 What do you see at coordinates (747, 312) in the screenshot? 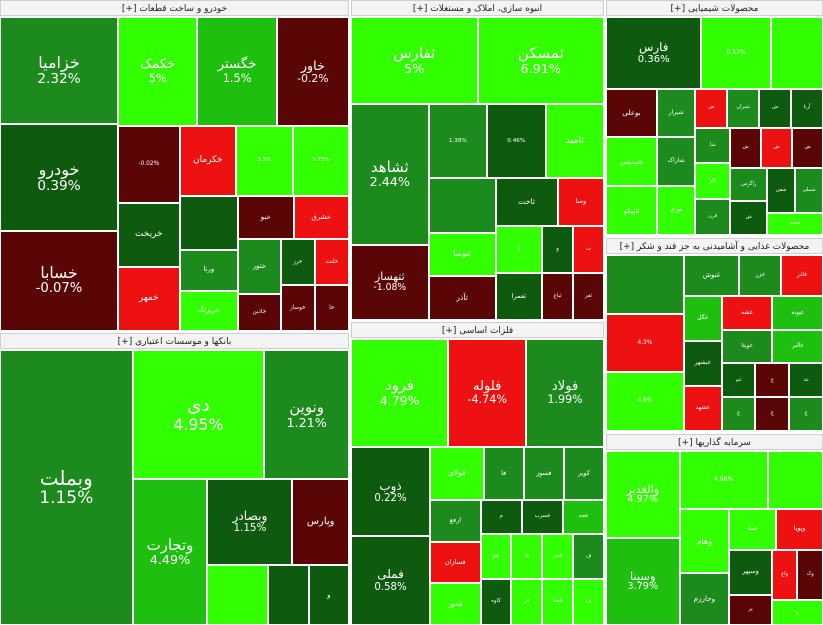
I see `stock-tile: غشه` at bounding box center [747, 312].